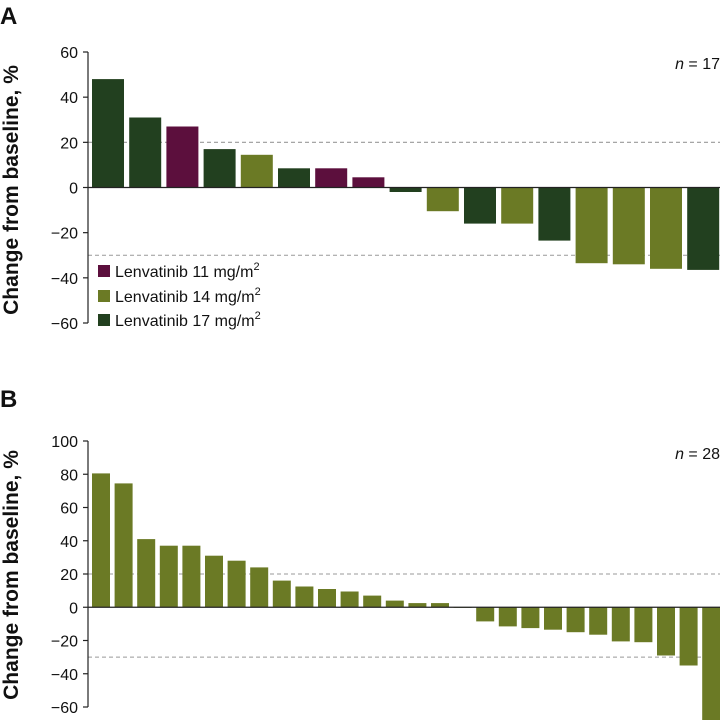 This screenshot has height=720, width=720. I want to click on legend-item-14: Lenvatinib 14 mg/m2, so click(179, 296).